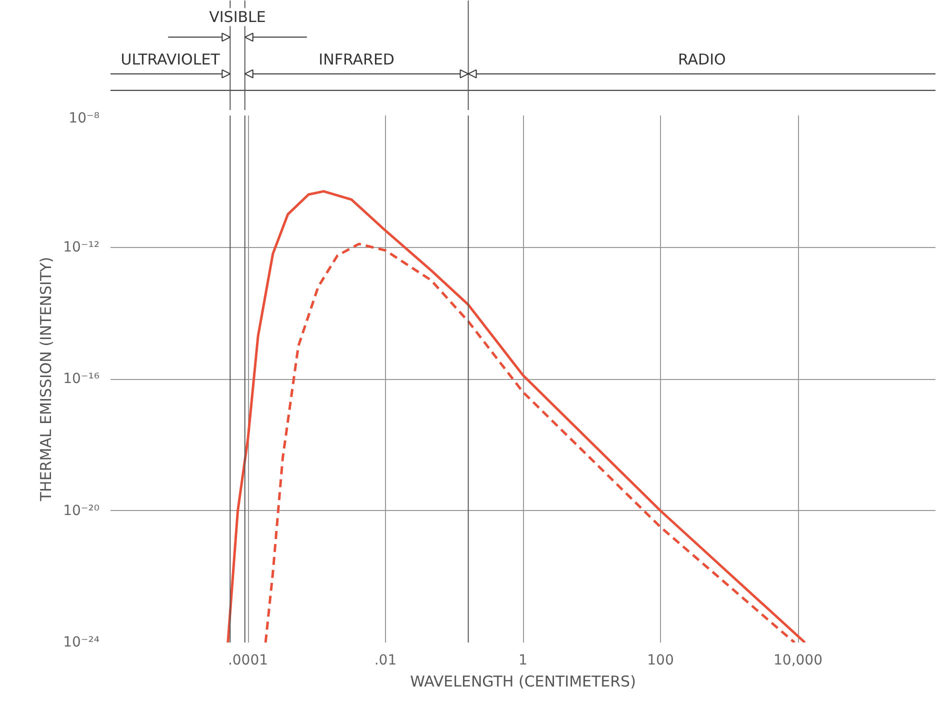  Describe the element at coordinates (237, 17) in the screenshot. I see `text: VISIBLE` at that location.